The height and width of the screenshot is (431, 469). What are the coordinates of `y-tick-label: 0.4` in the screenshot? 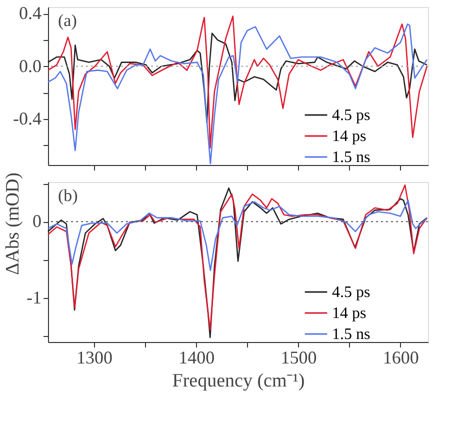 It's located at (30, 13).